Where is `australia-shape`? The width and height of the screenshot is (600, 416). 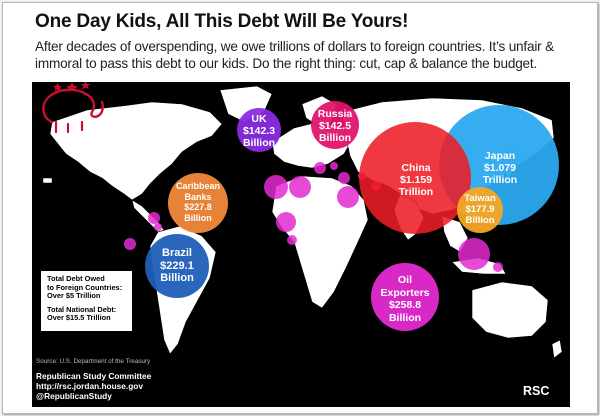 australia-shape is located at coordinates (510, 310).